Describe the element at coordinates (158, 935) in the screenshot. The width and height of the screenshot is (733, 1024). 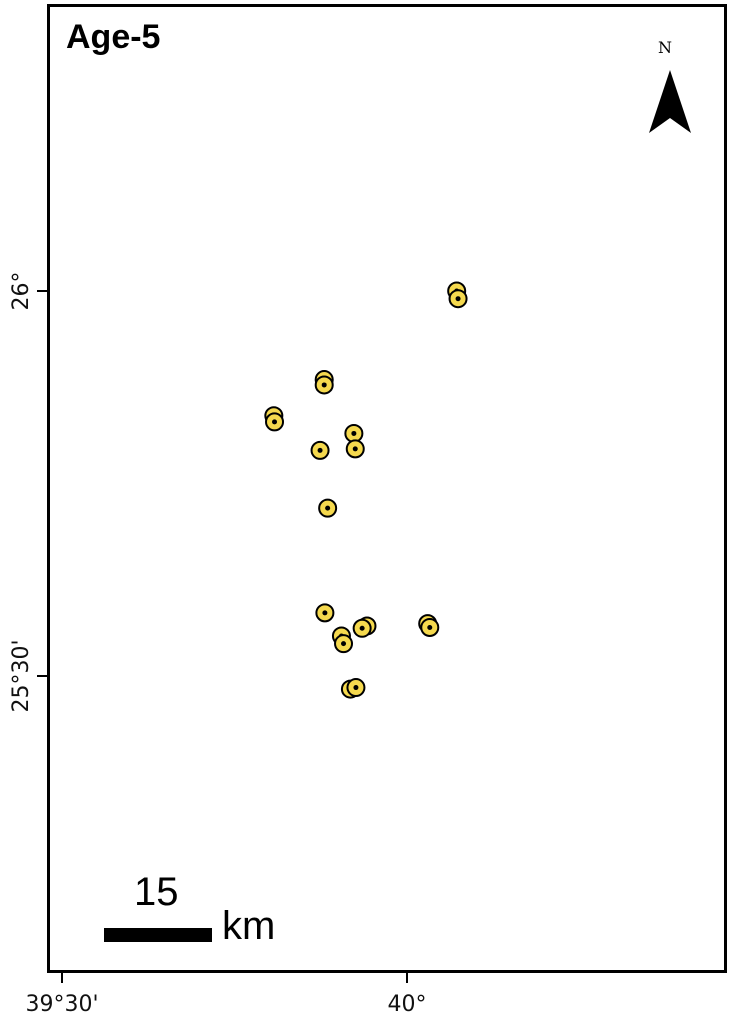
I see `scale-bar` at that location.